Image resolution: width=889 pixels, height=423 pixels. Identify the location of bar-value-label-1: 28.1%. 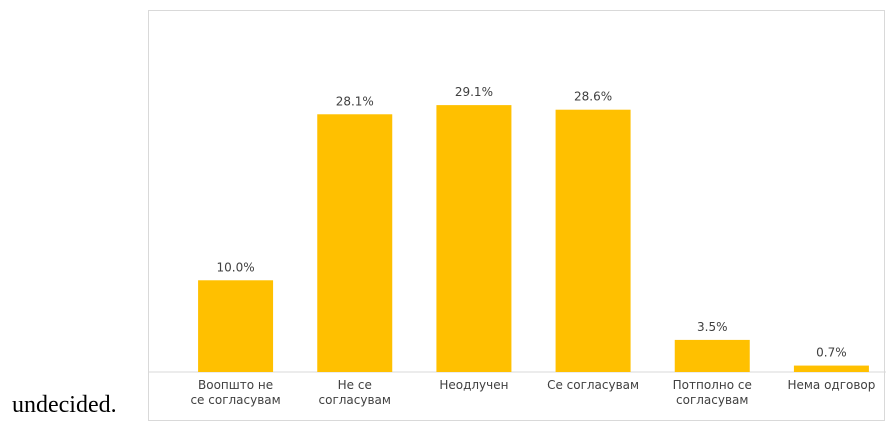
(355, 101).